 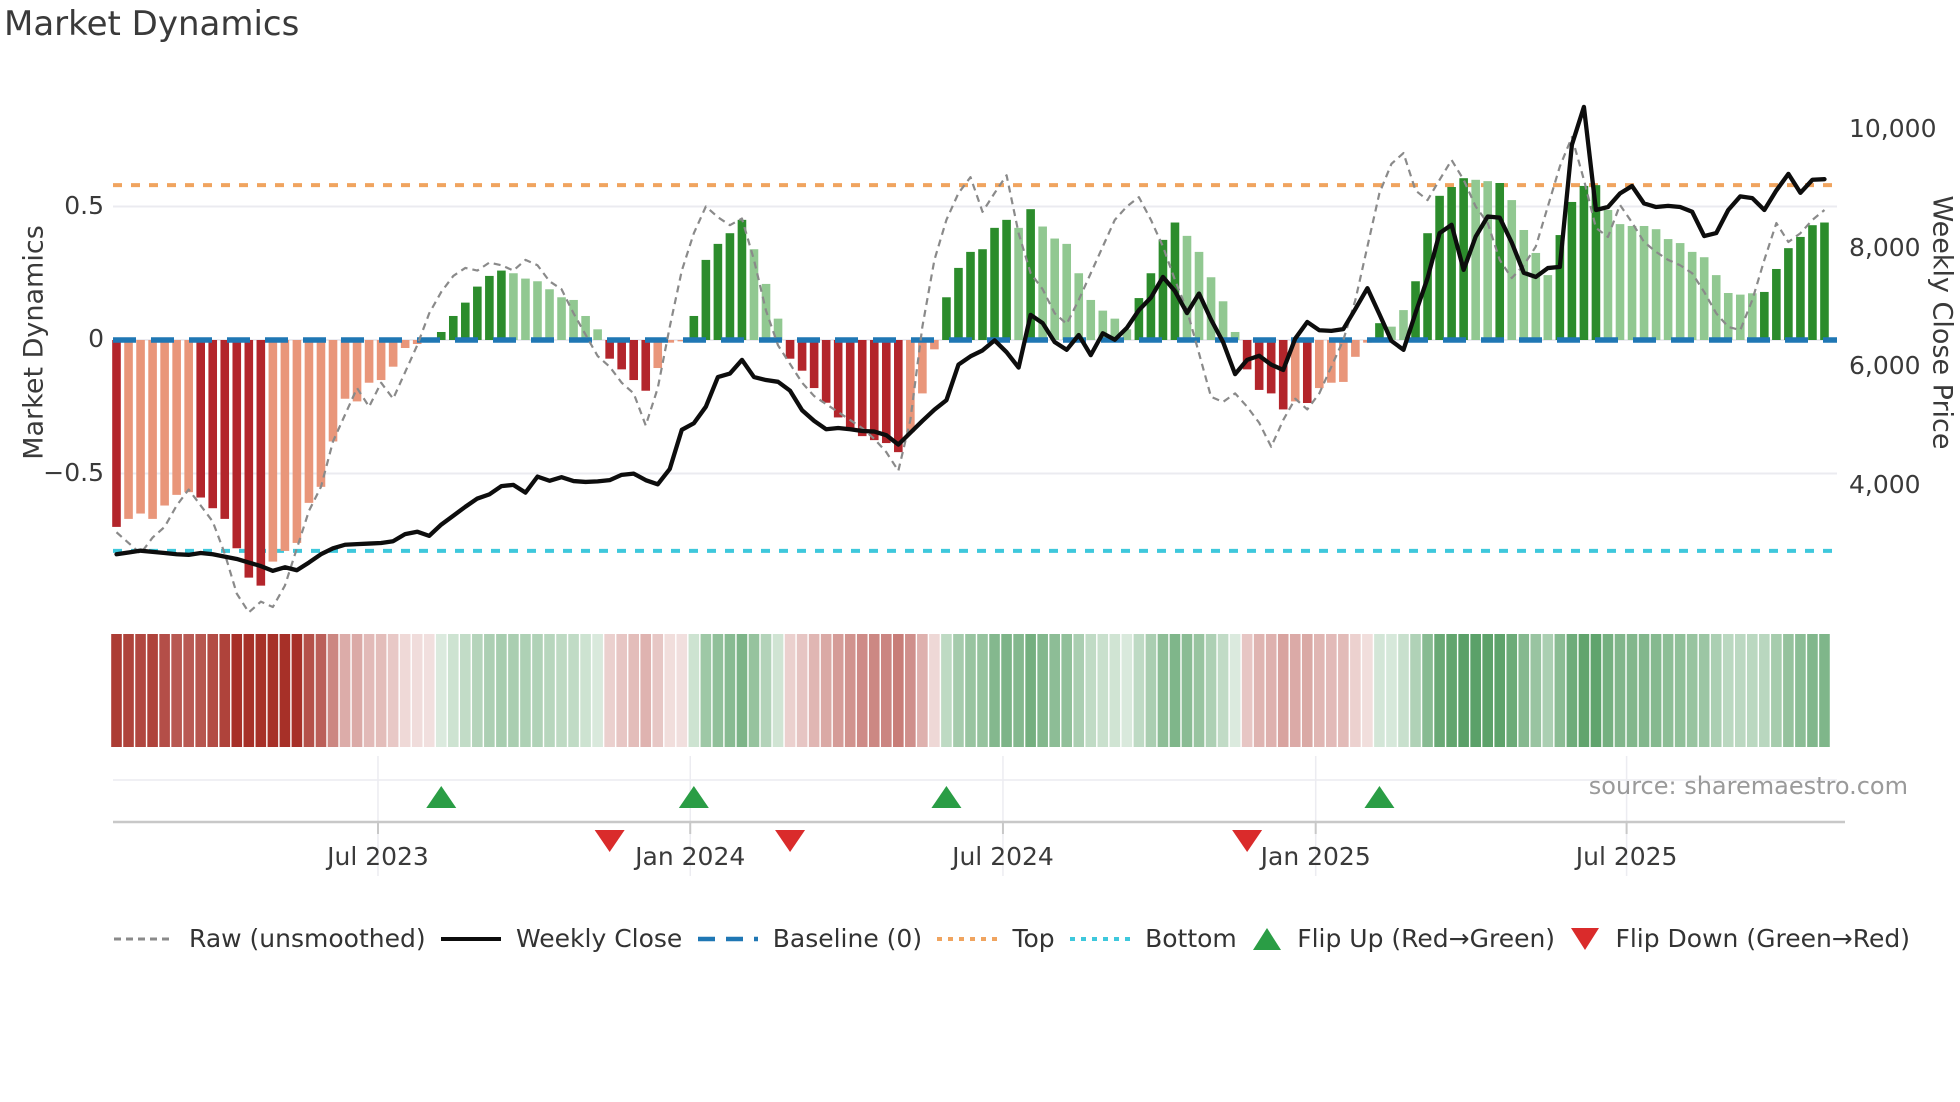 I want to click on legend-label: Top, so click(x=1033, y=938).